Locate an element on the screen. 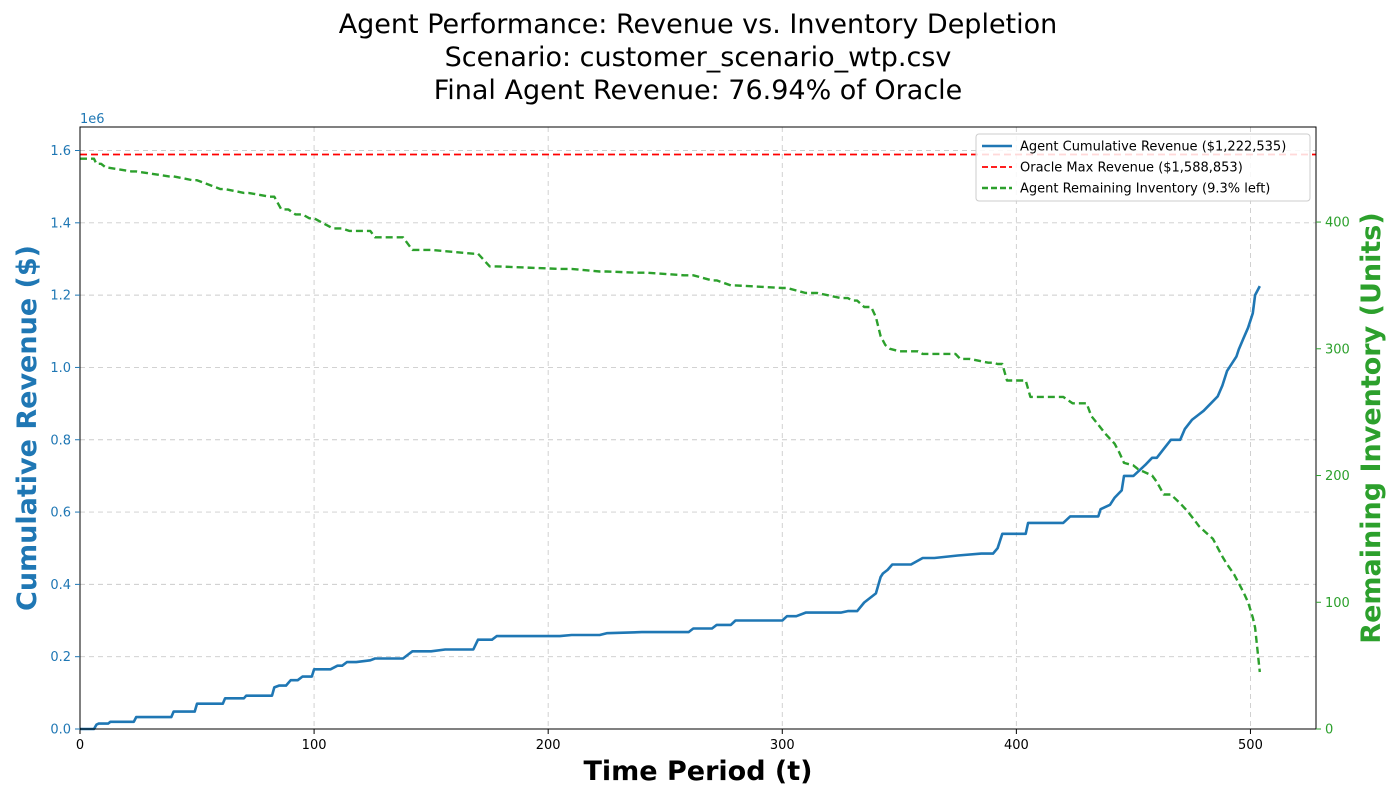  y-axis-right-label: Remaining Inventory (Units) is located at coordinates (1371, 427).